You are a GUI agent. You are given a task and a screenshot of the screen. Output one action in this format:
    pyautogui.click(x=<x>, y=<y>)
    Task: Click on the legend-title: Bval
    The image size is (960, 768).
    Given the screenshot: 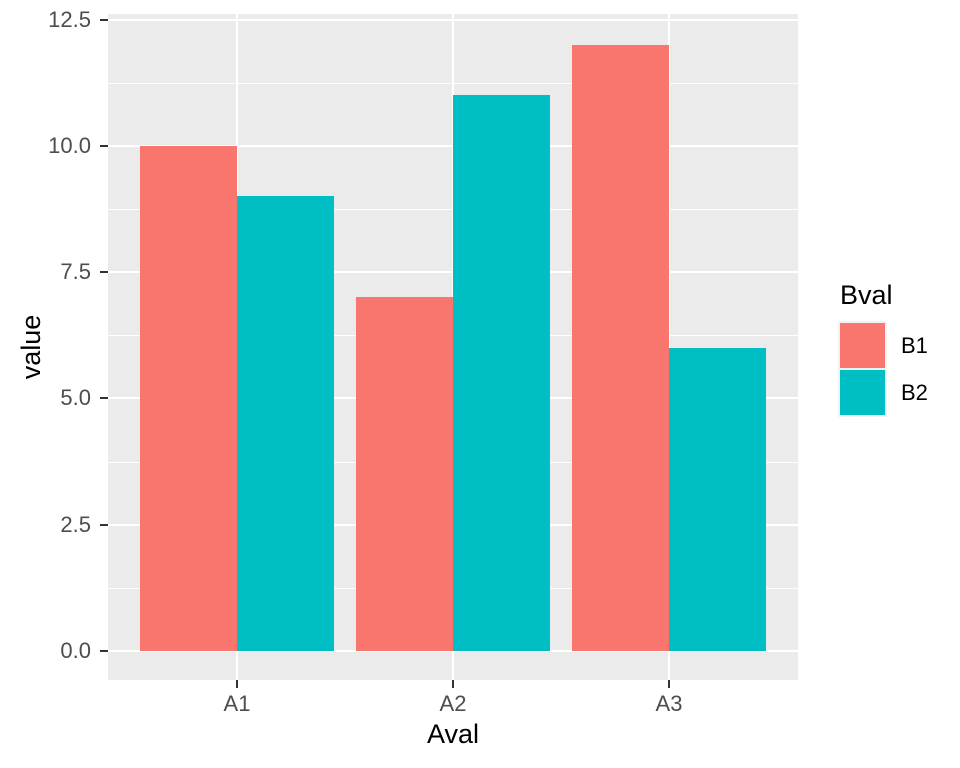 What is the action you would take?
    pyautogui.click(x=866, y=295)
    